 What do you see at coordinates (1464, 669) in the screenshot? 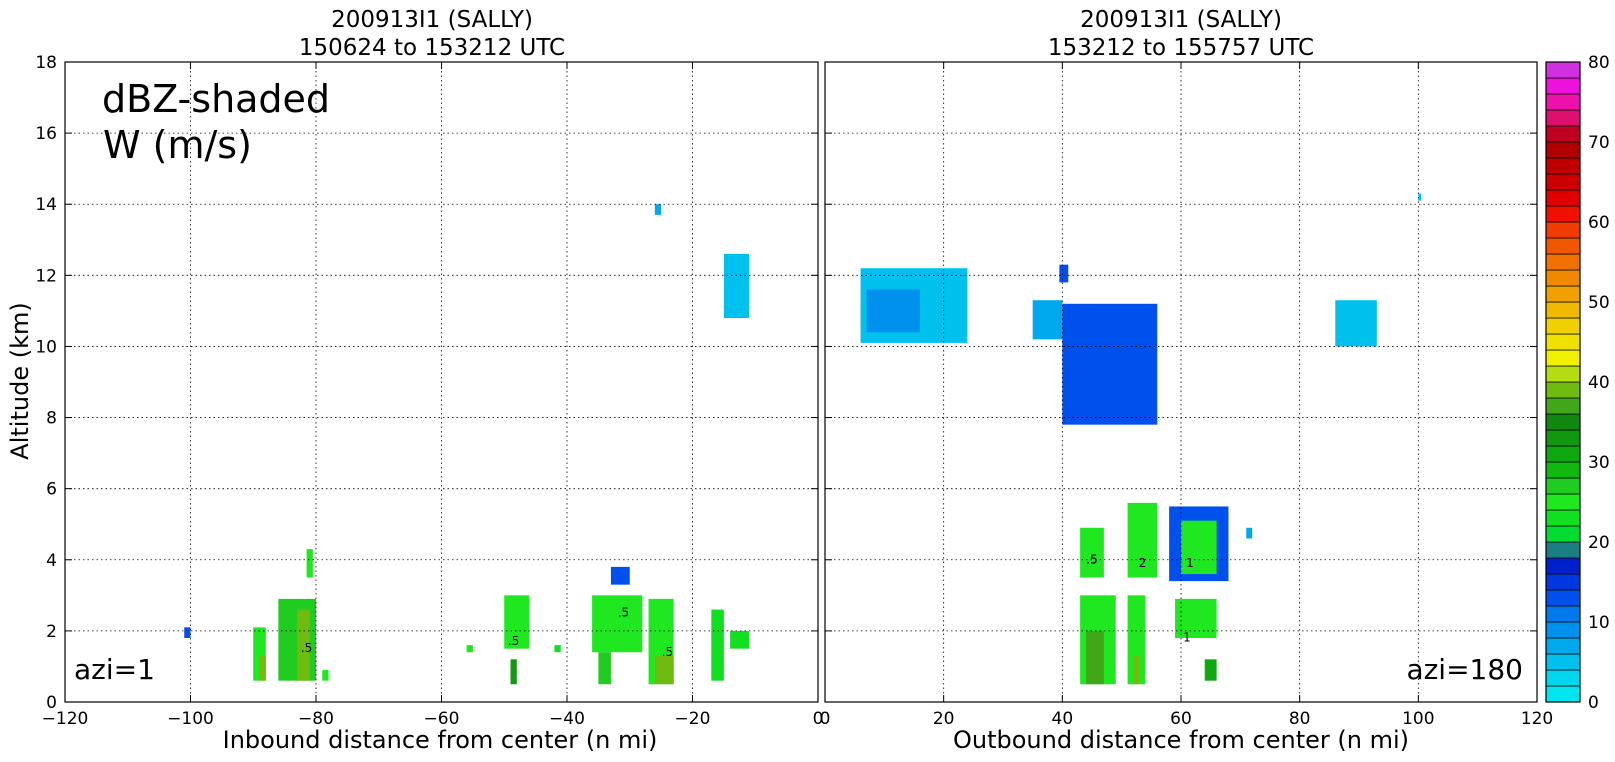
I see `right-azimuth-label: azi=180` at bounding box center [1464, 669].